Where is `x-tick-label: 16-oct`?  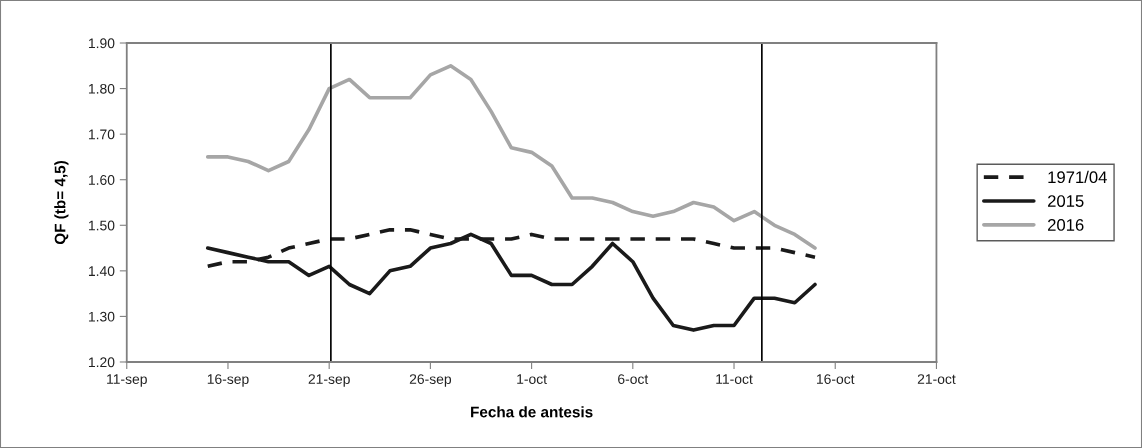
x-tick-label: 16-oct is located at coordinates (835, 379).